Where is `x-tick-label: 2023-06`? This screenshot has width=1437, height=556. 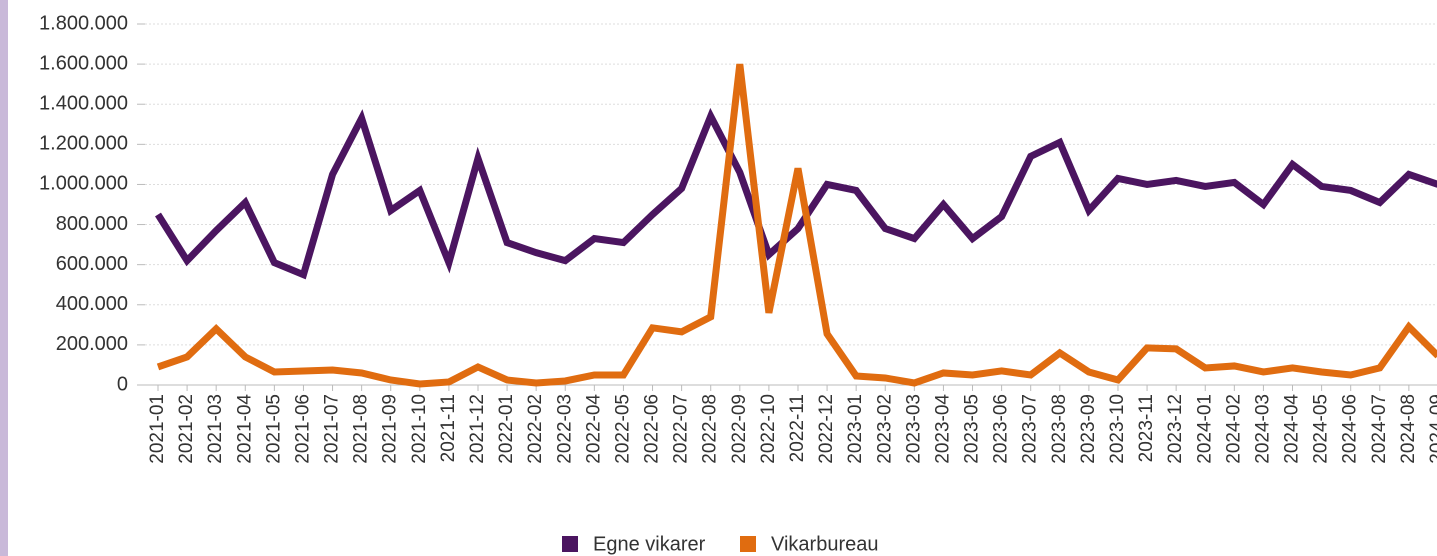 x-tick-label: 2023-06 is located at coordinates (1001, 429).